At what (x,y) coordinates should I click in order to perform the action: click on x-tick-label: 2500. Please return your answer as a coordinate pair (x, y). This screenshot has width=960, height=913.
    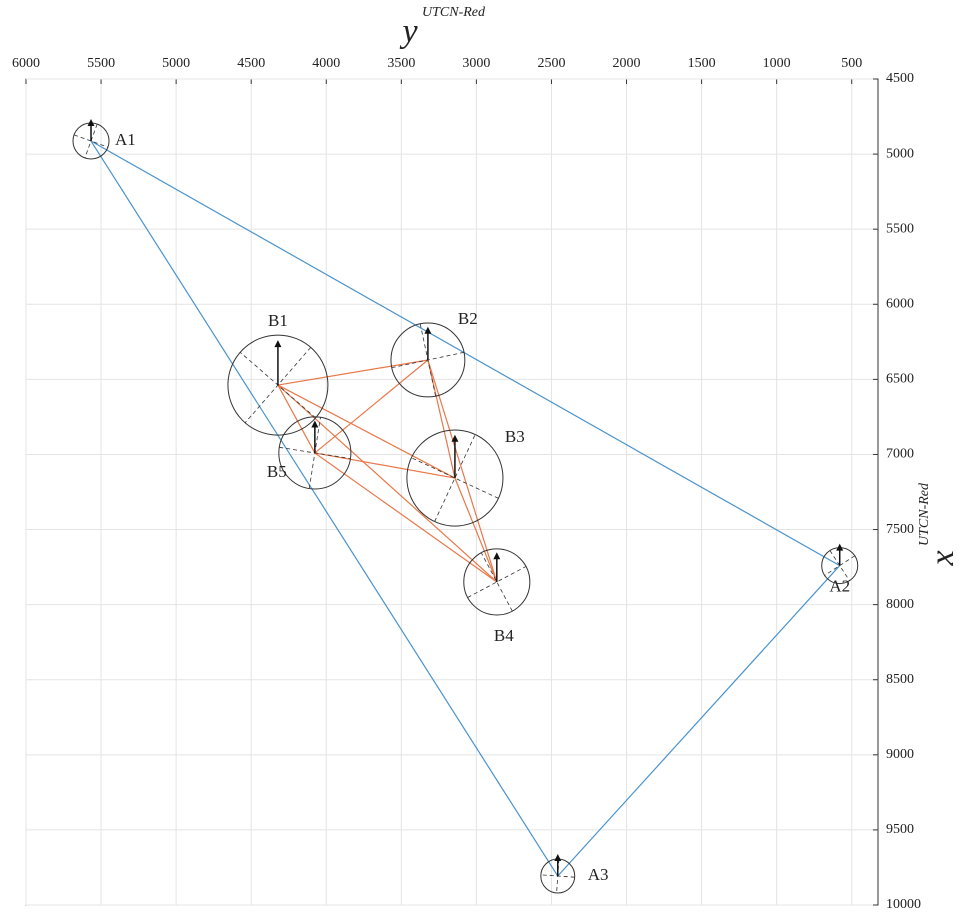
    Looking at the image, I should click on (551, 63).